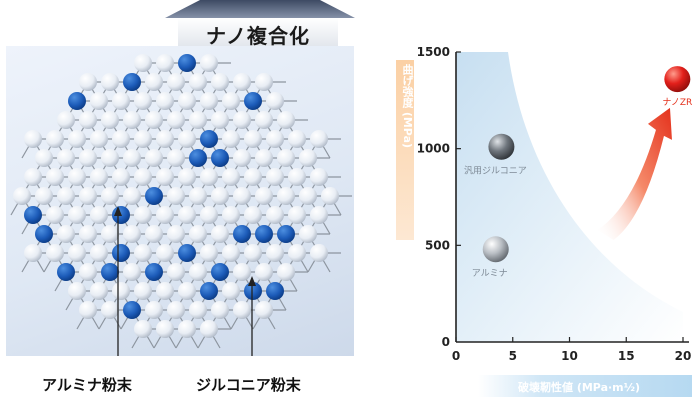 This screenshot has height=403, width=696. What do you see at coordinates (87, 385) in the screenshot?
I see `label-alumina-powder: アルミナ粉末` at bounding box center [87, 385].